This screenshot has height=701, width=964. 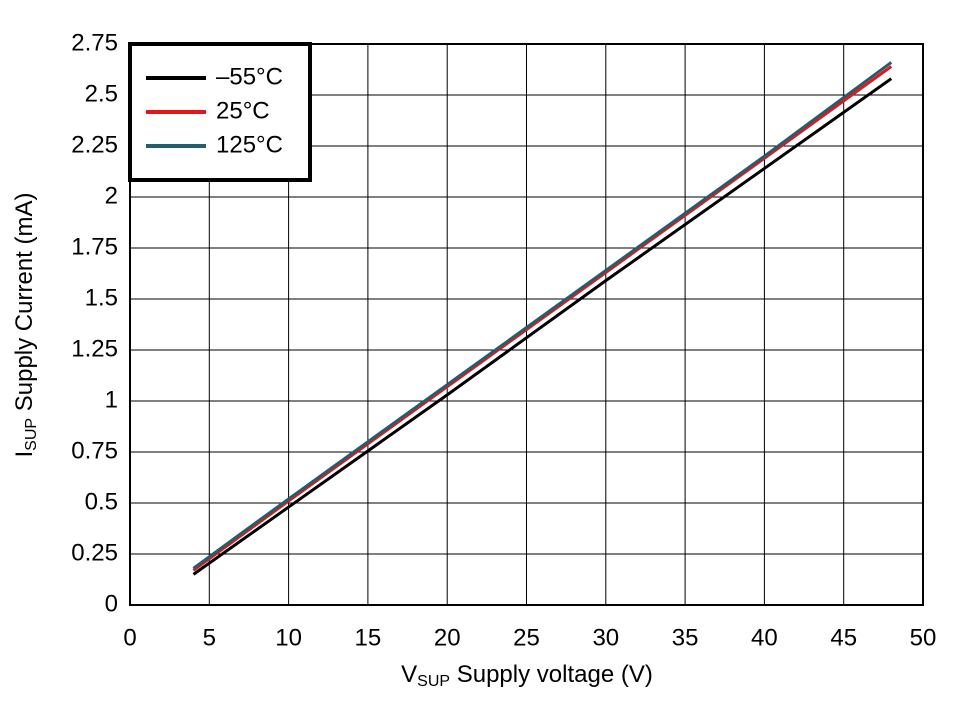 I want to click on y-tick-label: 1.75, so click(x=94, y=246).